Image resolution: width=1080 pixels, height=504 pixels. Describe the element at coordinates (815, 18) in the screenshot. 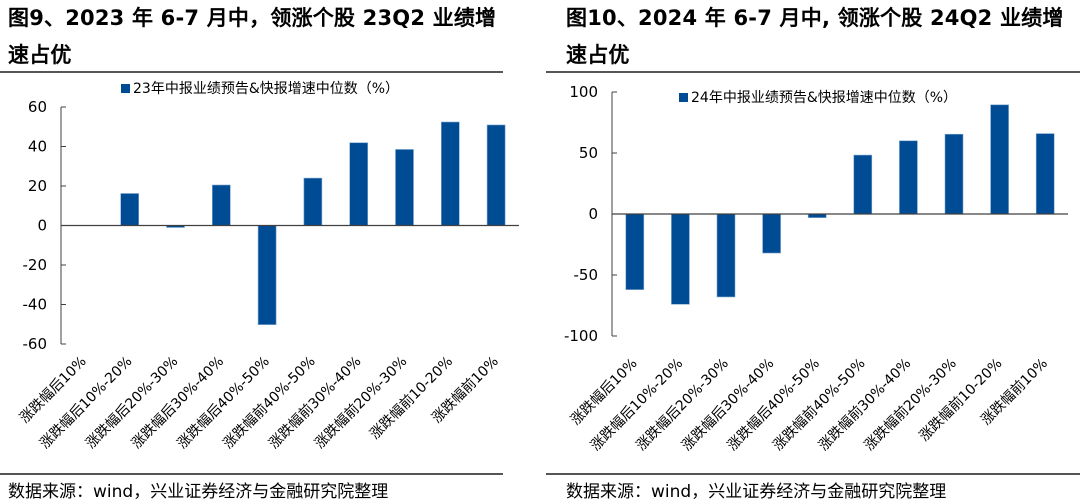

I see `title-line-1: 图10、2024 年 6-7 月中, 领涨个股 24Q2 业绩增` at that location.